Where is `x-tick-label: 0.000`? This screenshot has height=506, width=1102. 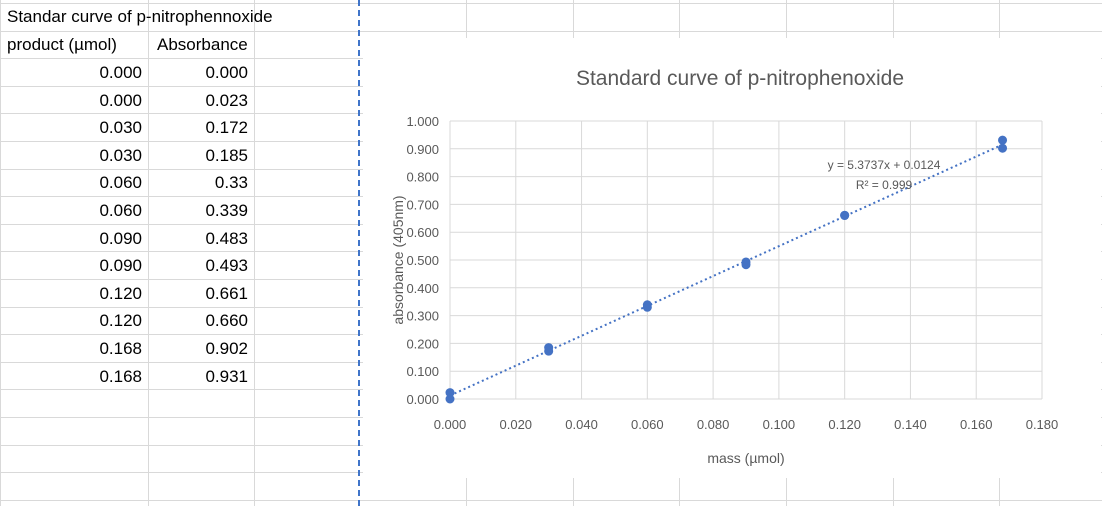 x-tick-label: 0.000 is located at coordinates (450, 424).